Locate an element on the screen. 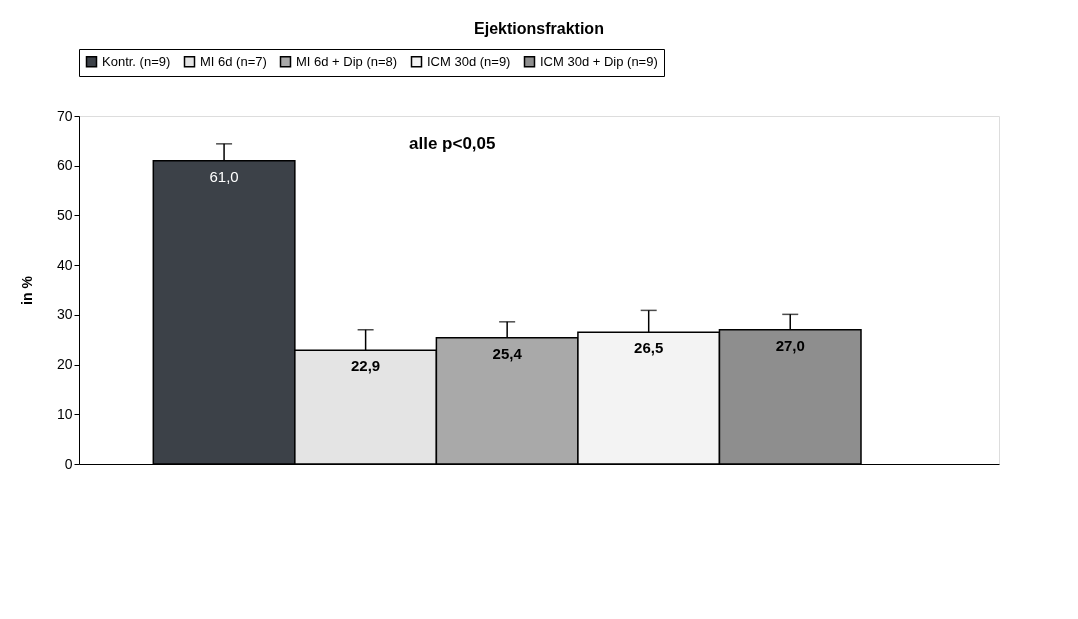 The image size is (1078, 619). y-tick-label: 70 is located at coordinates (64, 115).